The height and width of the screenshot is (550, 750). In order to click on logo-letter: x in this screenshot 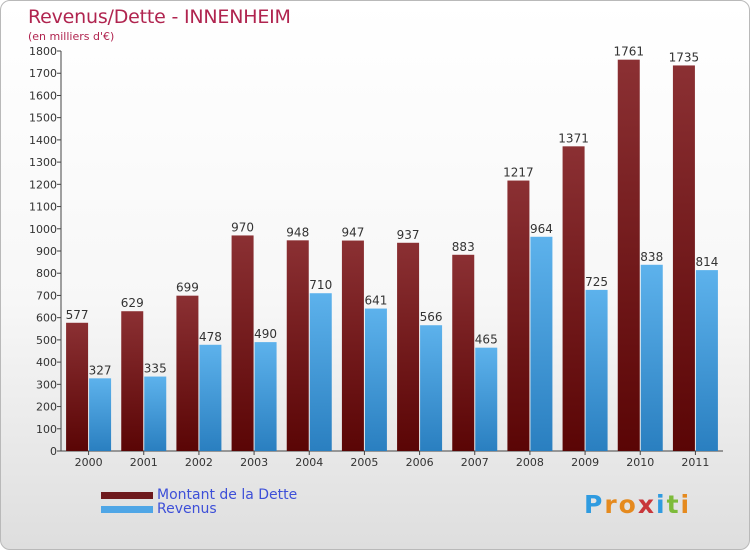, I will do `click(646, 504)`.